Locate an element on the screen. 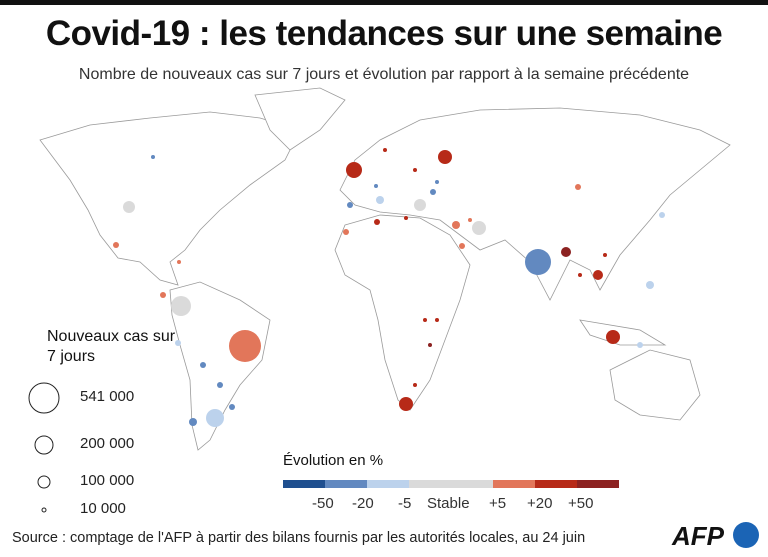 This screenshot has width=768, height=557. africa is located at coordinates (402, 312).